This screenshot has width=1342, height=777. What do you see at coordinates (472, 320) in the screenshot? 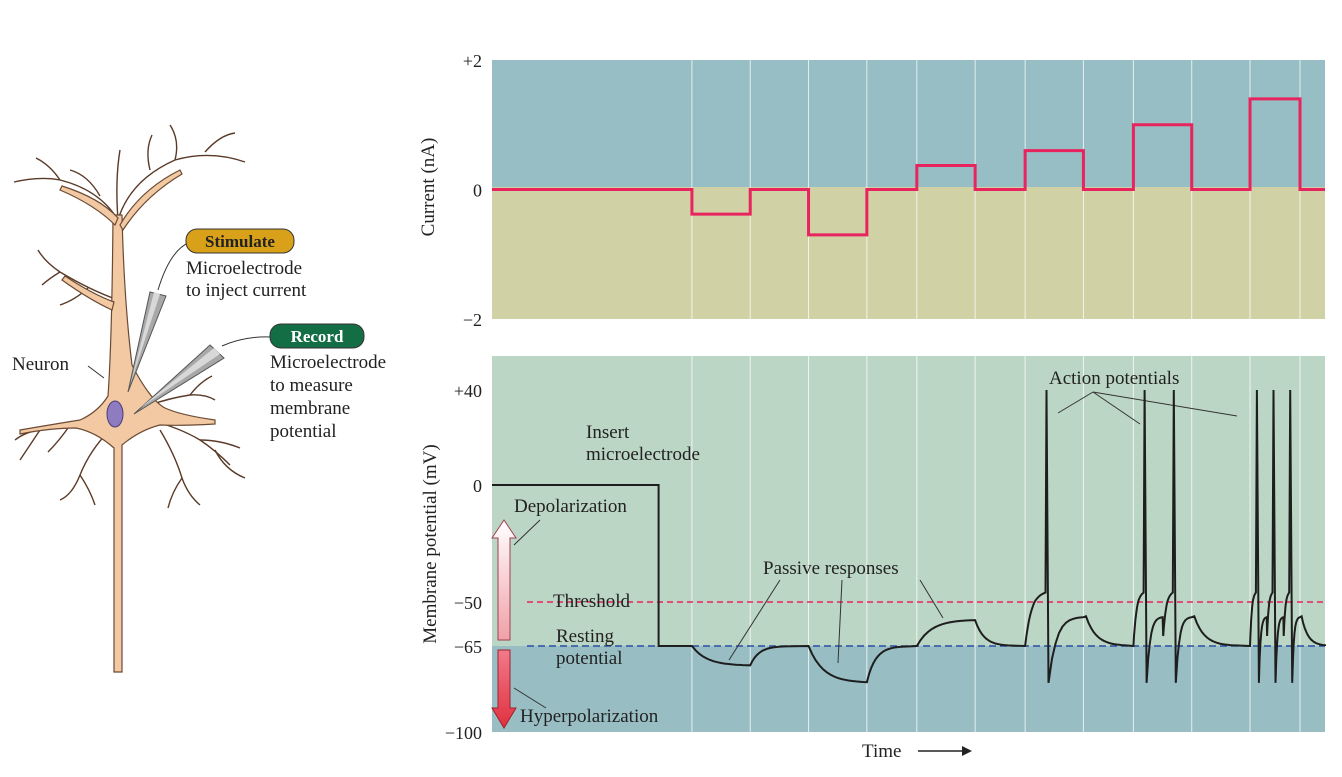
I see `current-y-tick-label: −2` at bounding box center [472, 320].